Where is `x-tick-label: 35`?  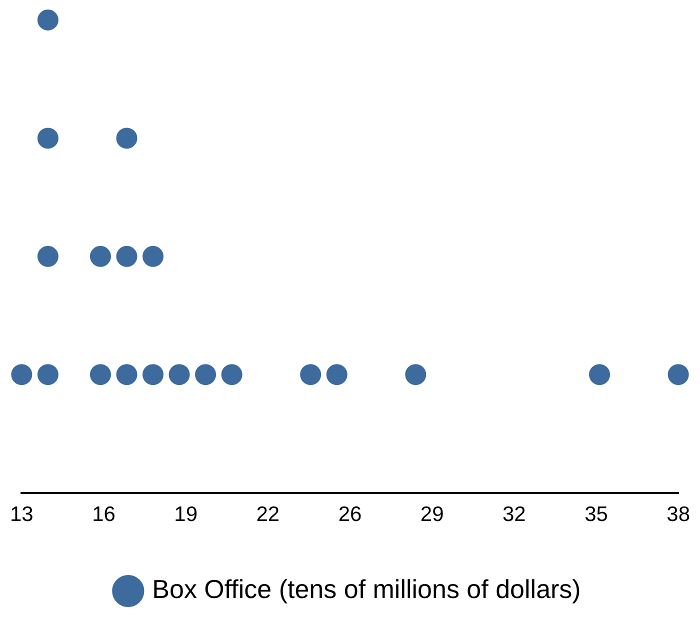
x-tick-label: 35 is located at coordinates (596, 514).